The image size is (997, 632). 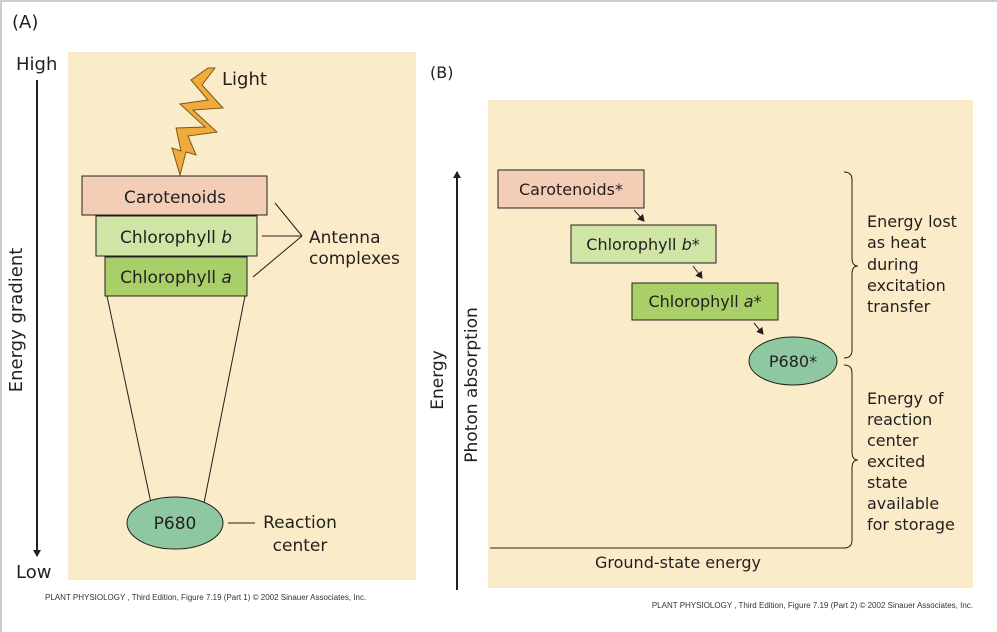 What do you see at coordinates (354, 259) in the screenshot?
I see `antenna-label-2: complexes` at bounding box center [354, 259].